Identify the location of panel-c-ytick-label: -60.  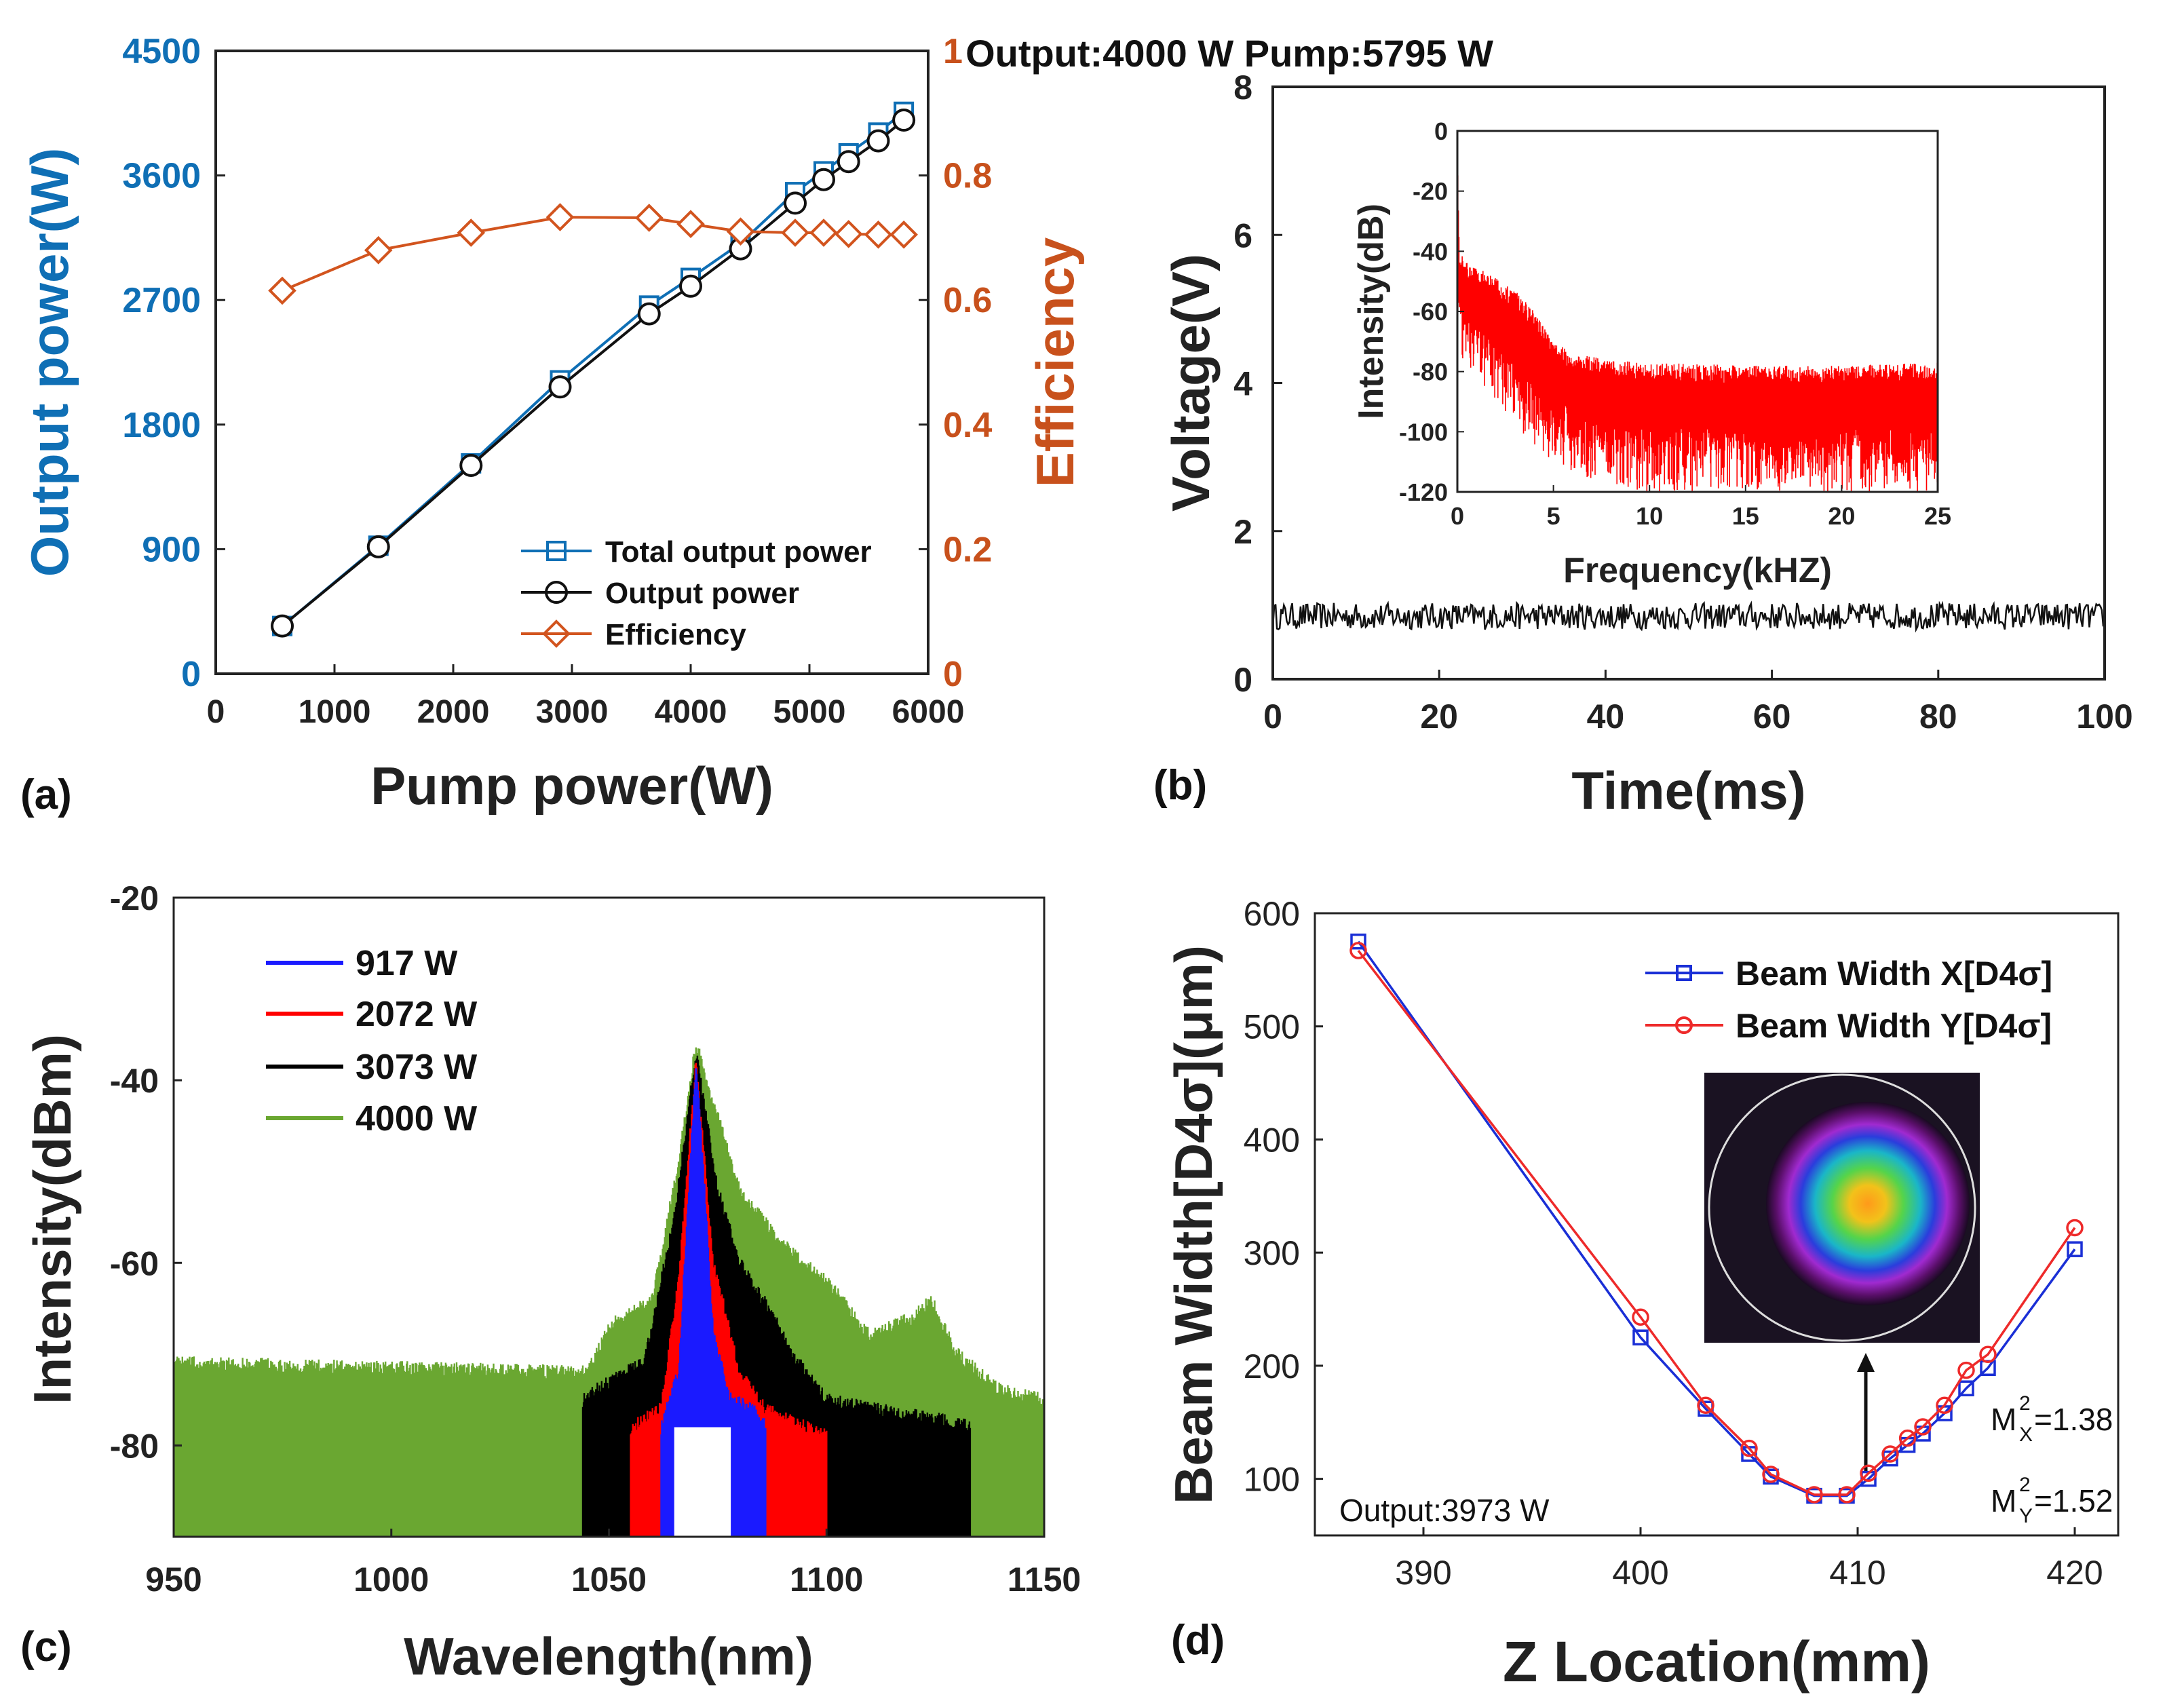
(134, 1263).